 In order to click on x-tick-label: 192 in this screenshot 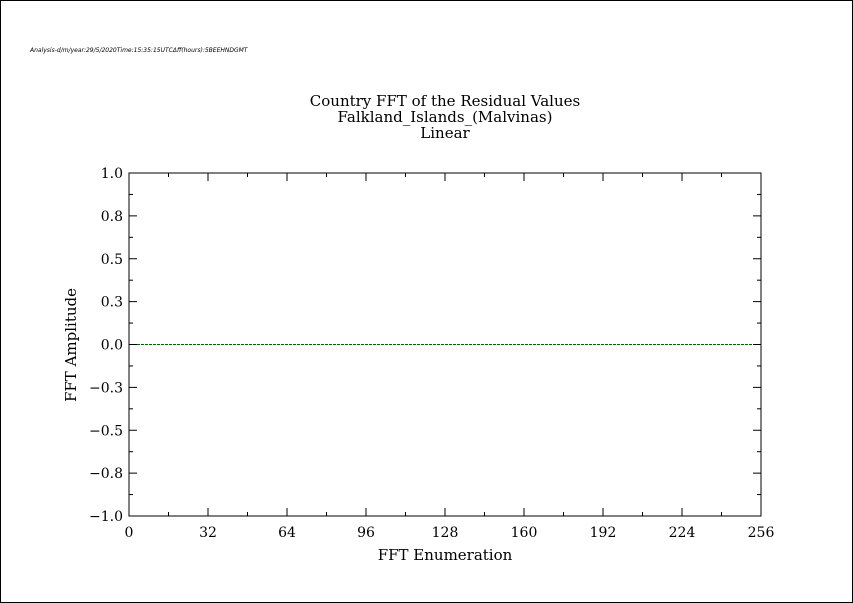, I will do `click(603, 533)`.